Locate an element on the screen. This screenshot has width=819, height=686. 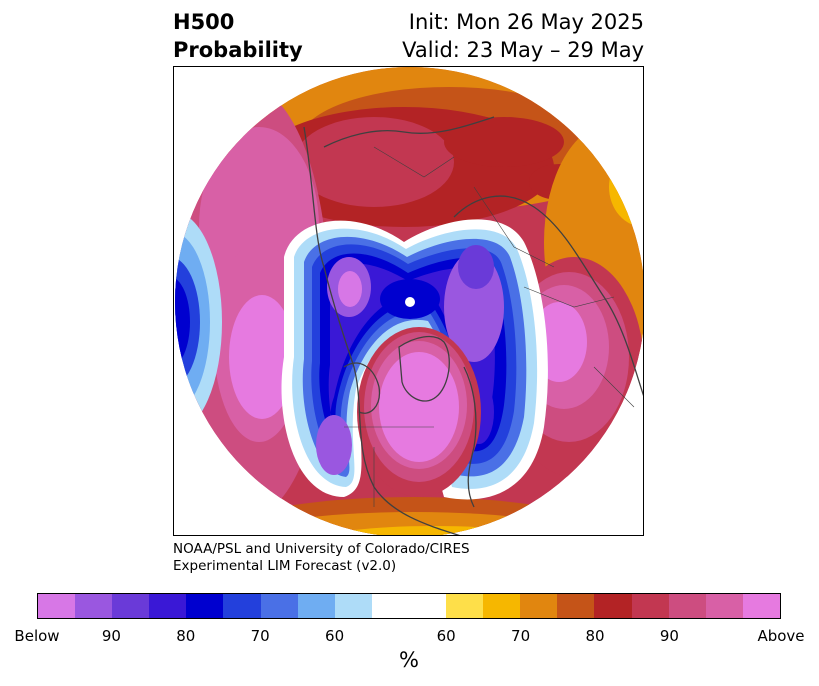
far-west-royal is located at coordinates (187, 322).